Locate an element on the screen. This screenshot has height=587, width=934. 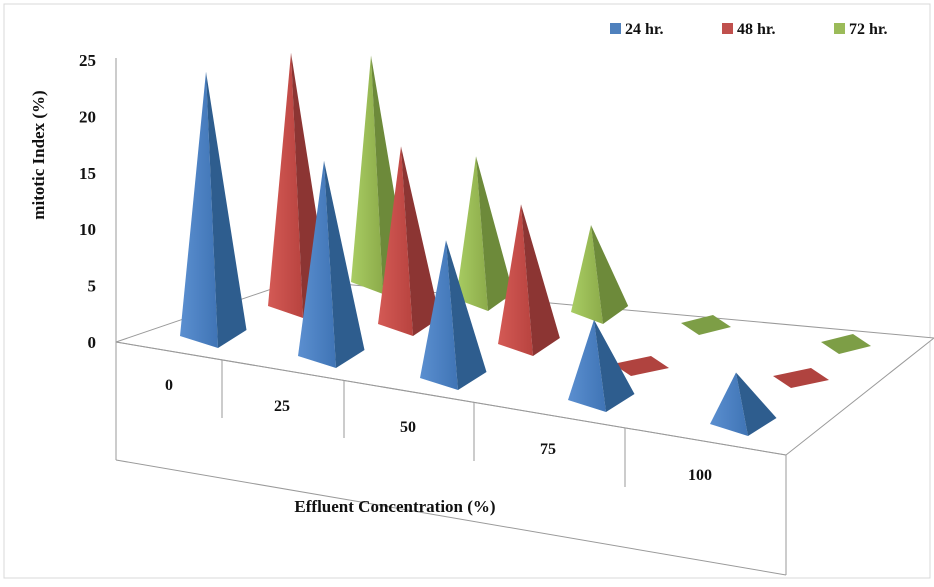
y-tick-label: 15 is located at coordinates (87, 173).